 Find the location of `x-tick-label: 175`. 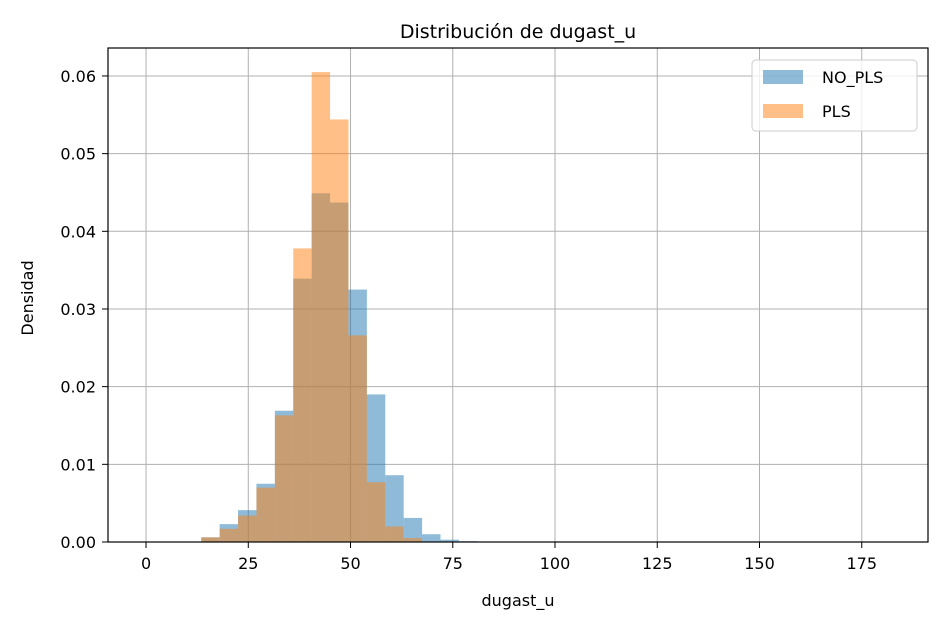

x-tick-label: 175 is located at coordinates (861, 563).